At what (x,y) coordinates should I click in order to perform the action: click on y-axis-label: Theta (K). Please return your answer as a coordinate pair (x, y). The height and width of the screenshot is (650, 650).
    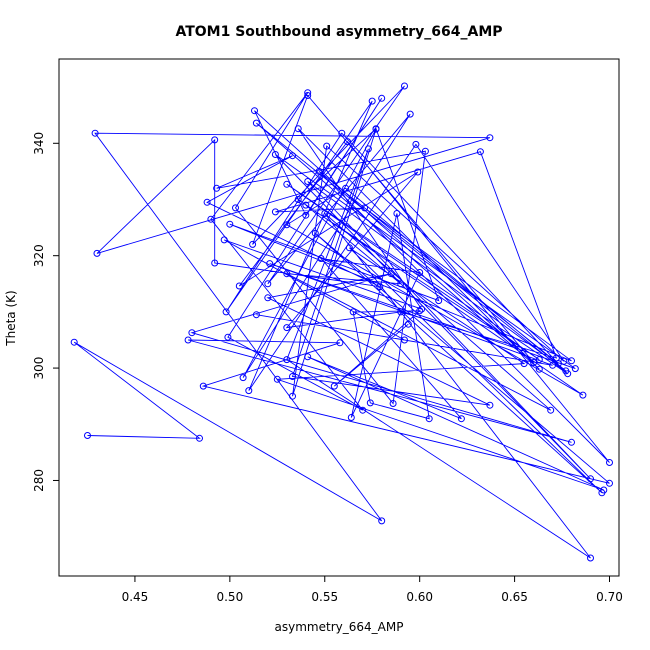
    Looking at the image, I should click on (11, 318).